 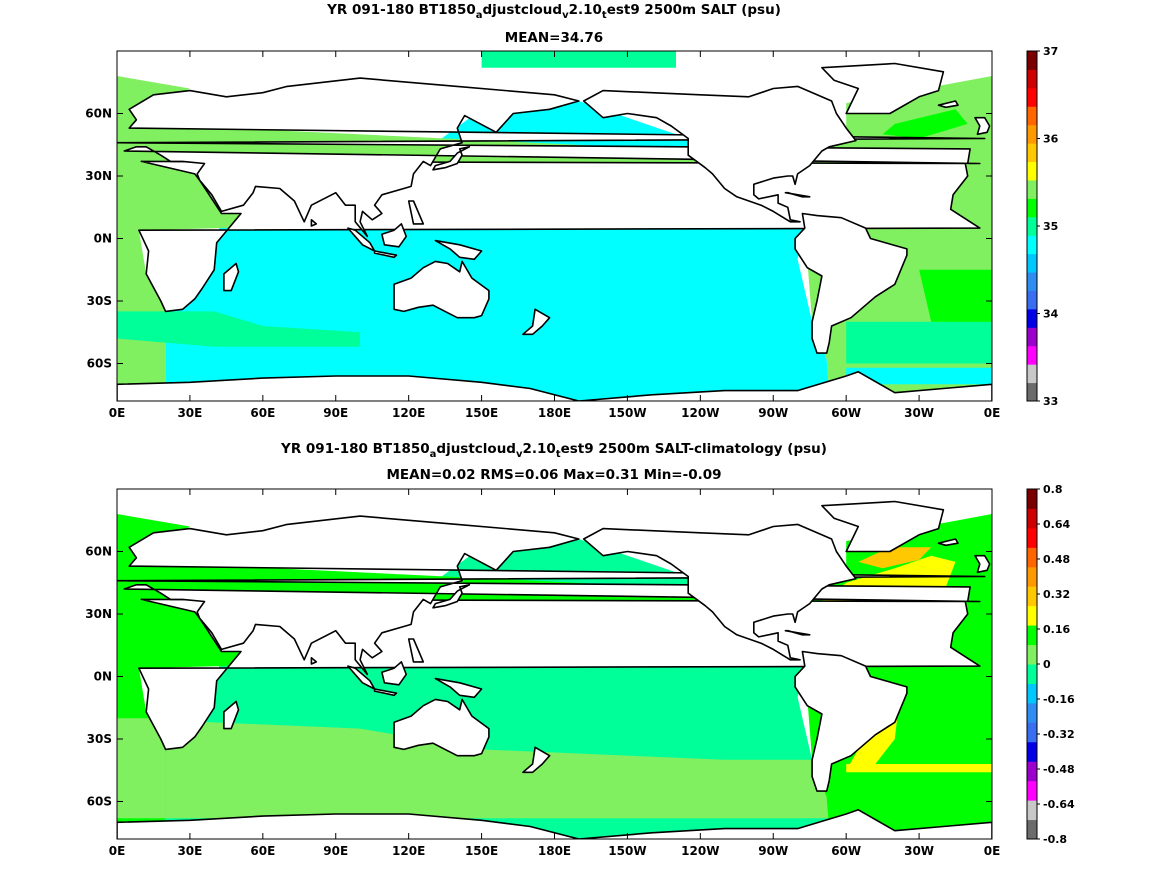 I want to click on south-atlantic-max, so click(x=919, y=768).